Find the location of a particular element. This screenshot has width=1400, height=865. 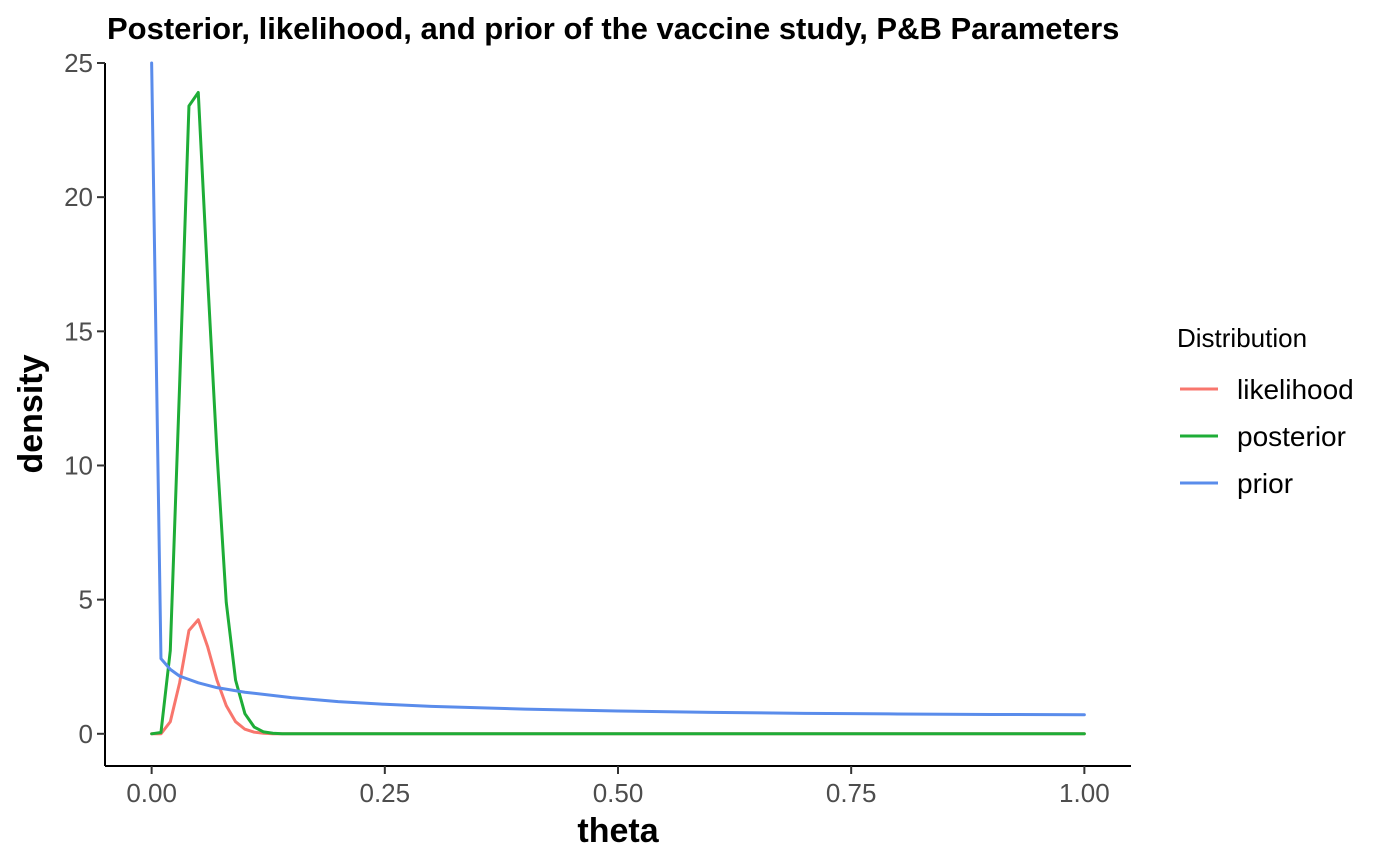

y-axis-ticks: 0 5 10 15 20 25 is located at coordinates (84, 398).